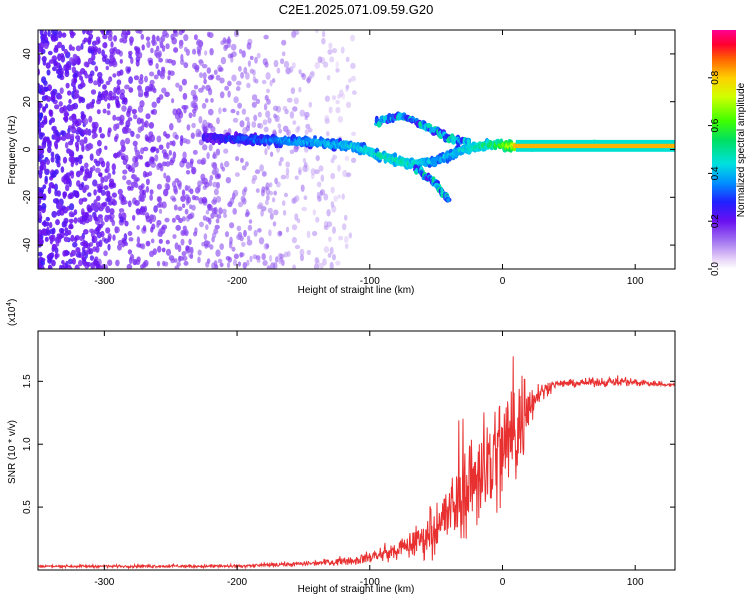 This screenshot has height=600, width=750. I want to click on spectrogram-y-tick-label: 40, so click(27, 54).